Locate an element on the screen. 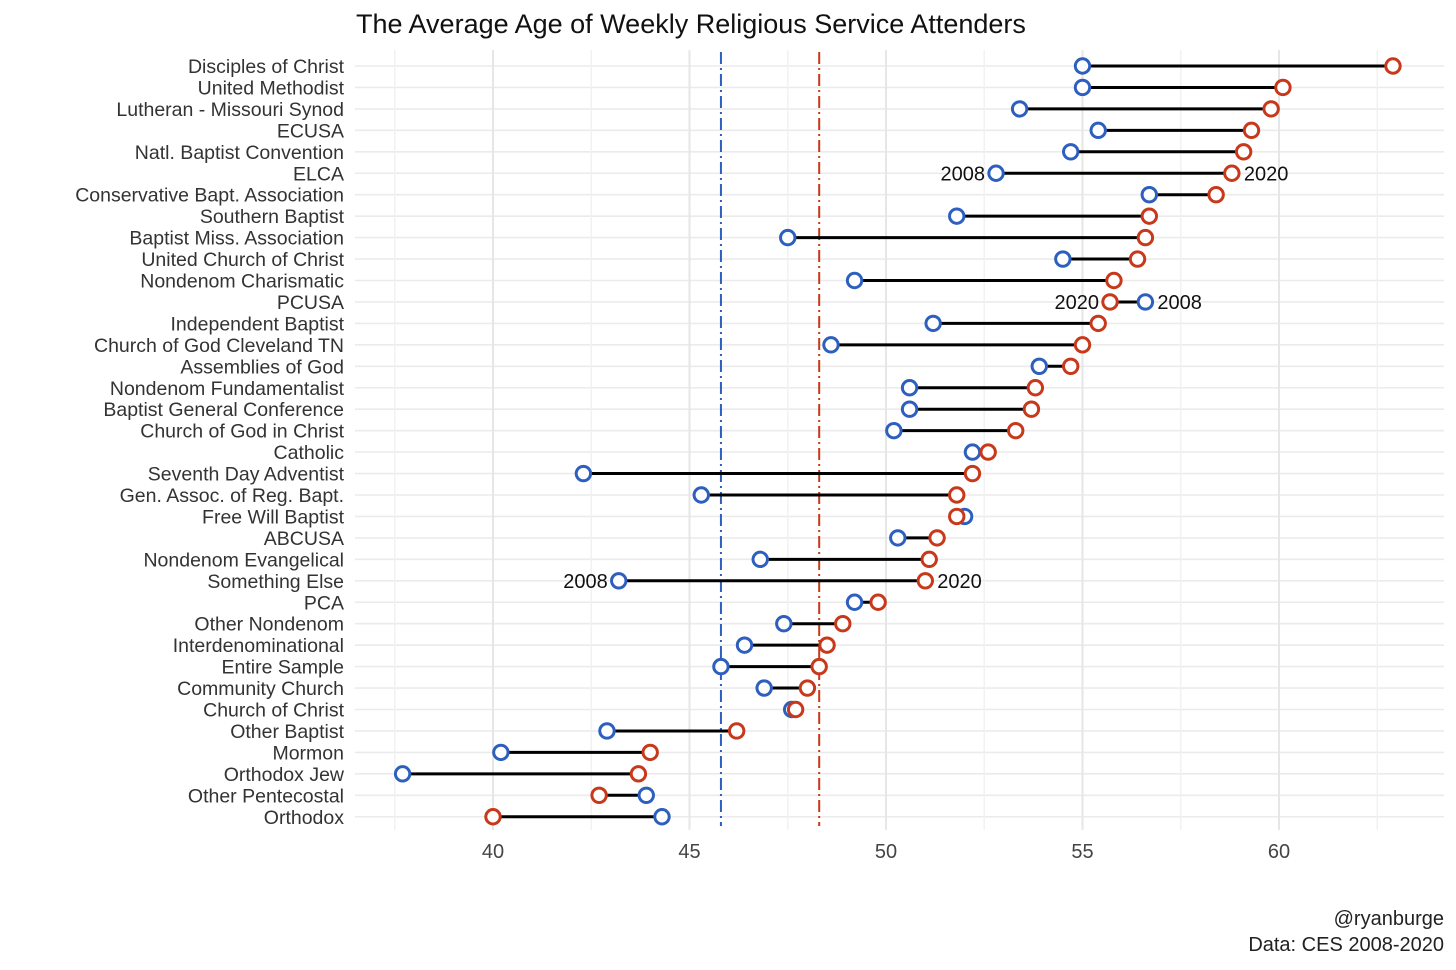  category-label: PCUSA is located at coordinates (310, 303).